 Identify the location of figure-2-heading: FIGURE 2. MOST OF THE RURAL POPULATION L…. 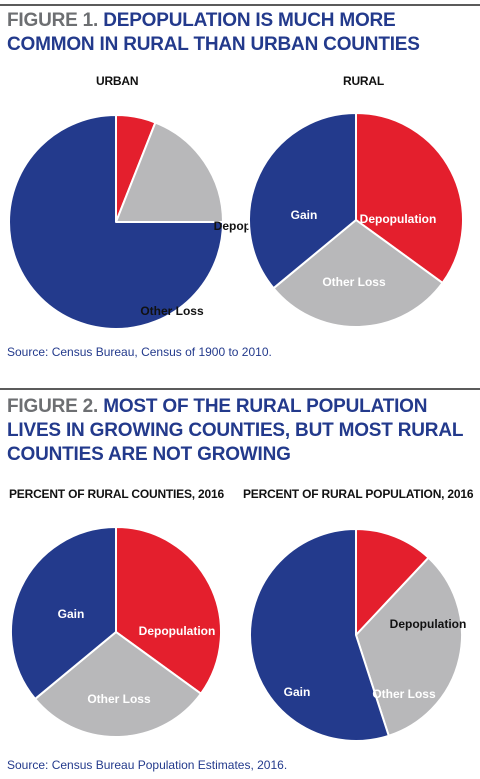
(240, 431).